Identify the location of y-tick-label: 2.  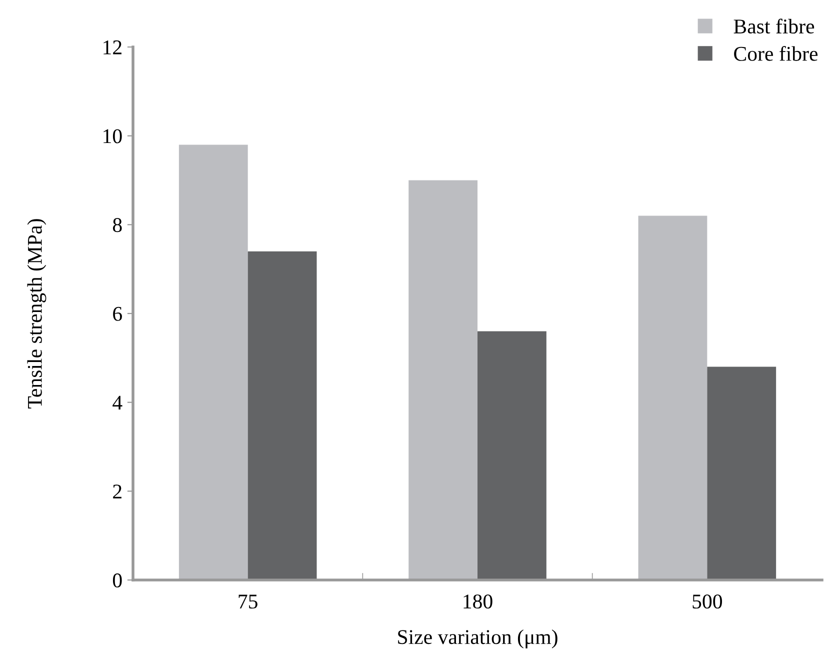
(117, 491).